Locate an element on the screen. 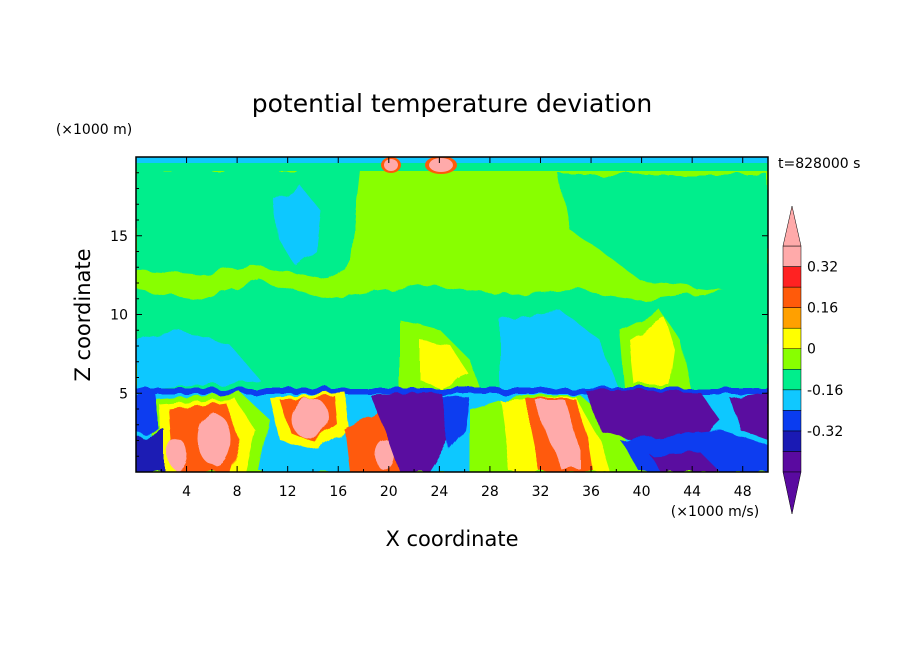  time-label: t=828000 s is located at coordinates (819, 164).